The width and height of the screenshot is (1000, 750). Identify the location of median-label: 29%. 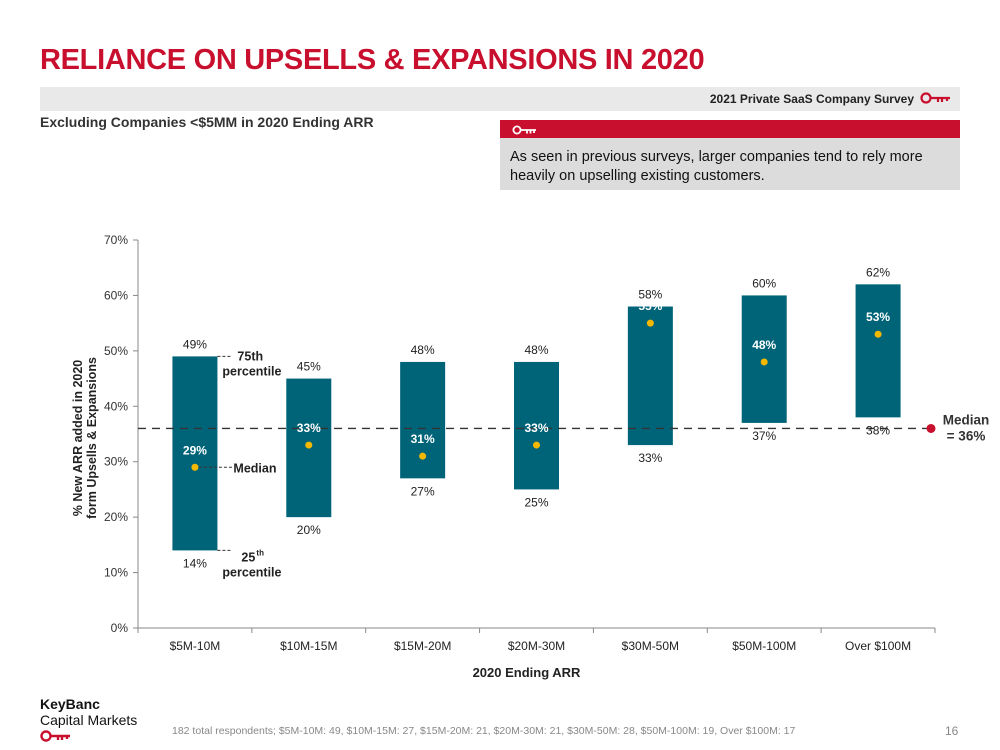
(195, 450).